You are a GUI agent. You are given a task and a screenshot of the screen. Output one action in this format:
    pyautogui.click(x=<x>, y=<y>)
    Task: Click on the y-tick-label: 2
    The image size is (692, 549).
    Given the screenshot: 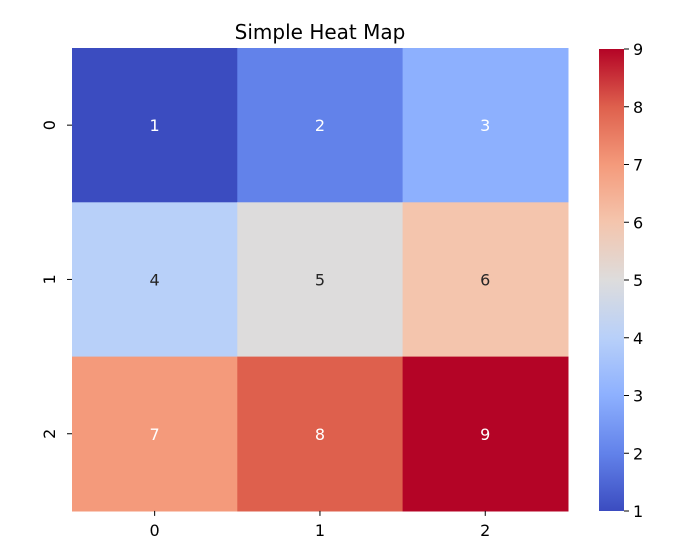 What is the action you would take?
    pyautogui.click(x=49, y=434)
    